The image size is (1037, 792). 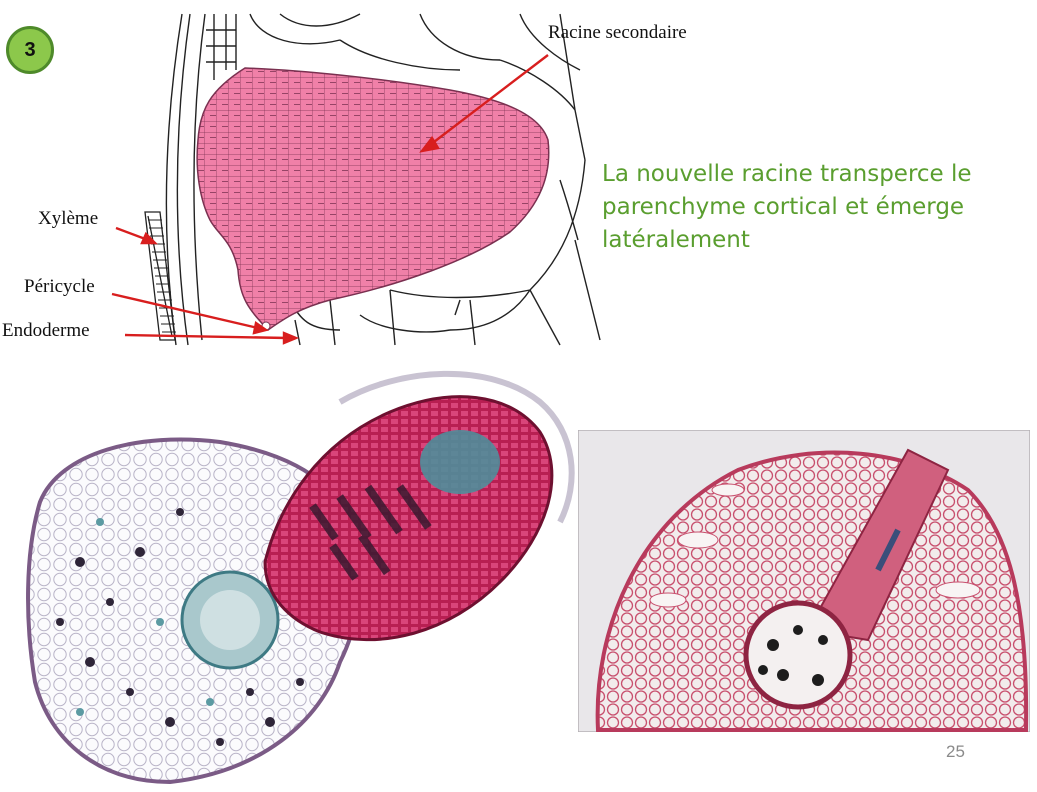 I want to click on label-pericycle: Péricycle, so click(x=59, y=286).